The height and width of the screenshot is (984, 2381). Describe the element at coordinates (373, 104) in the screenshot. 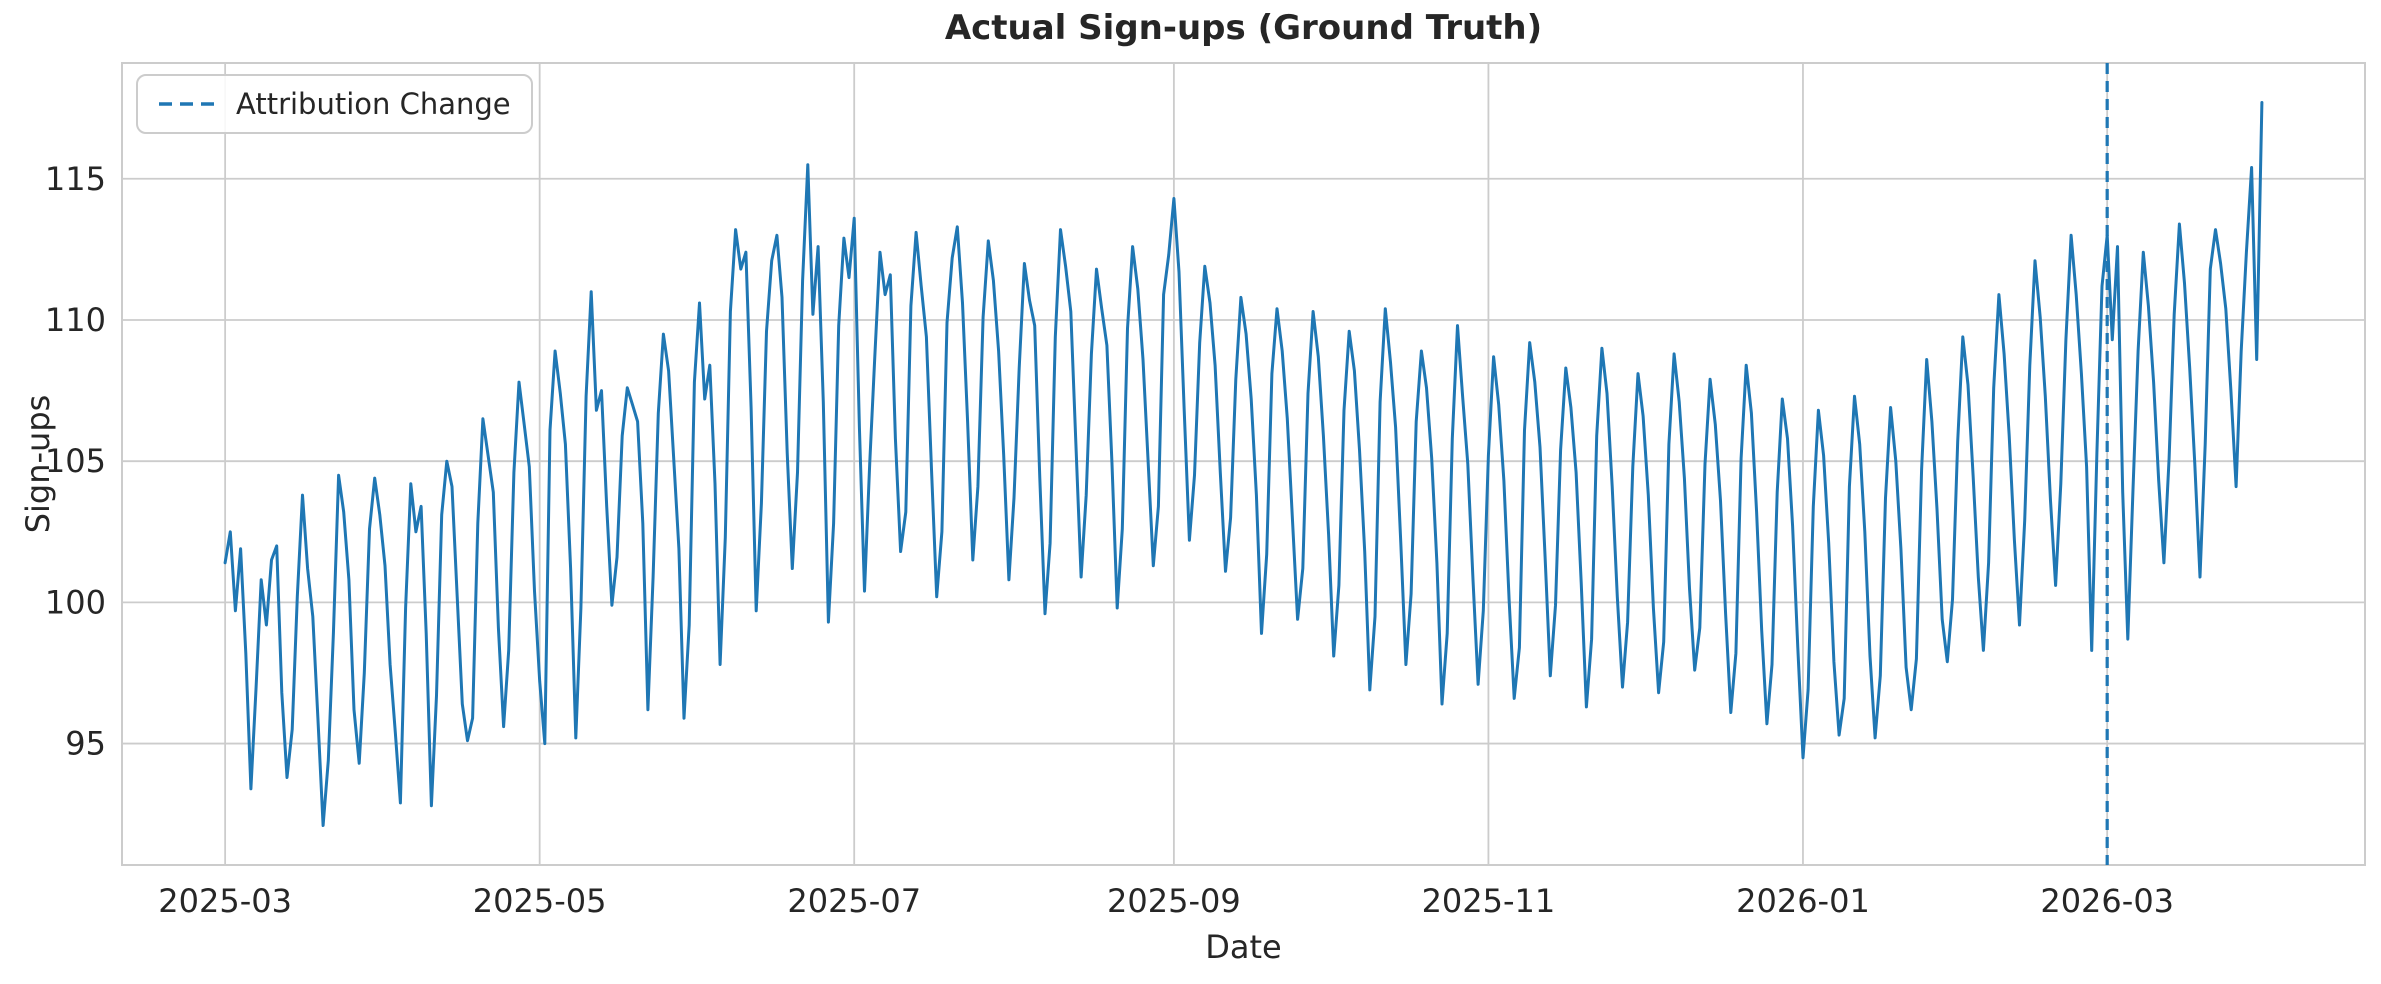

I see `legend-label: Attribution Change` at that location.